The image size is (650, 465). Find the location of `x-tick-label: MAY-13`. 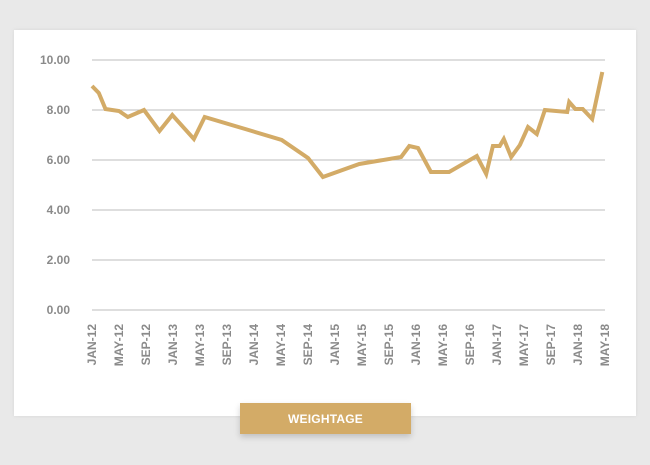

x-tick-label: MAY-13 is located at coordinates (200, 345).